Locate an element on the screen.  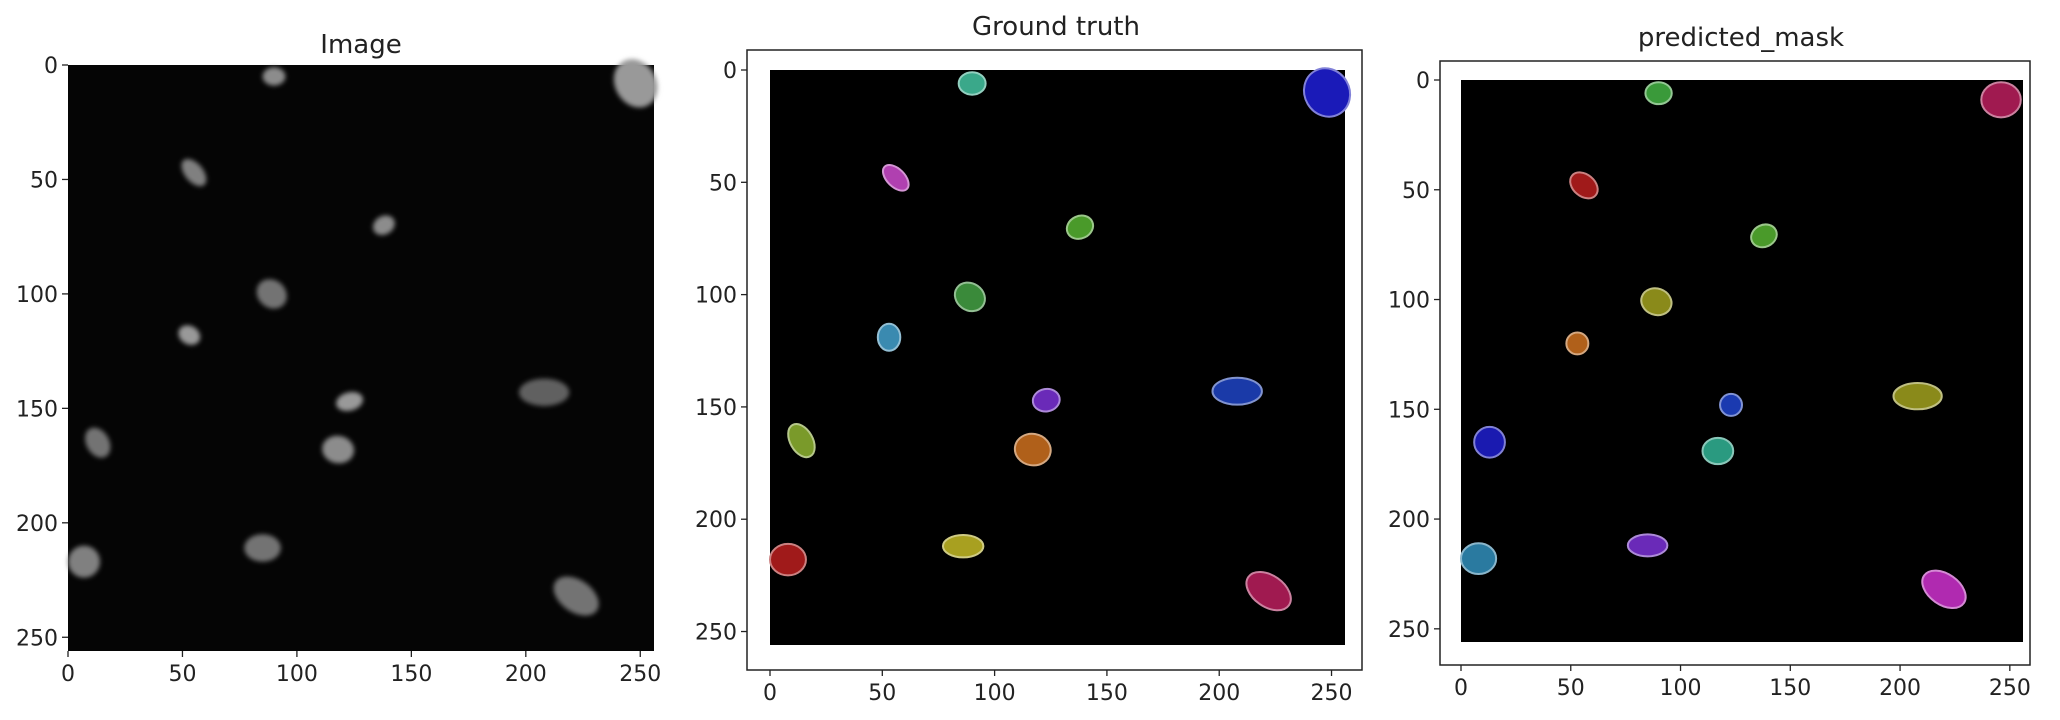
panel-title: Ground truth is located at coordinates (1056, 27).